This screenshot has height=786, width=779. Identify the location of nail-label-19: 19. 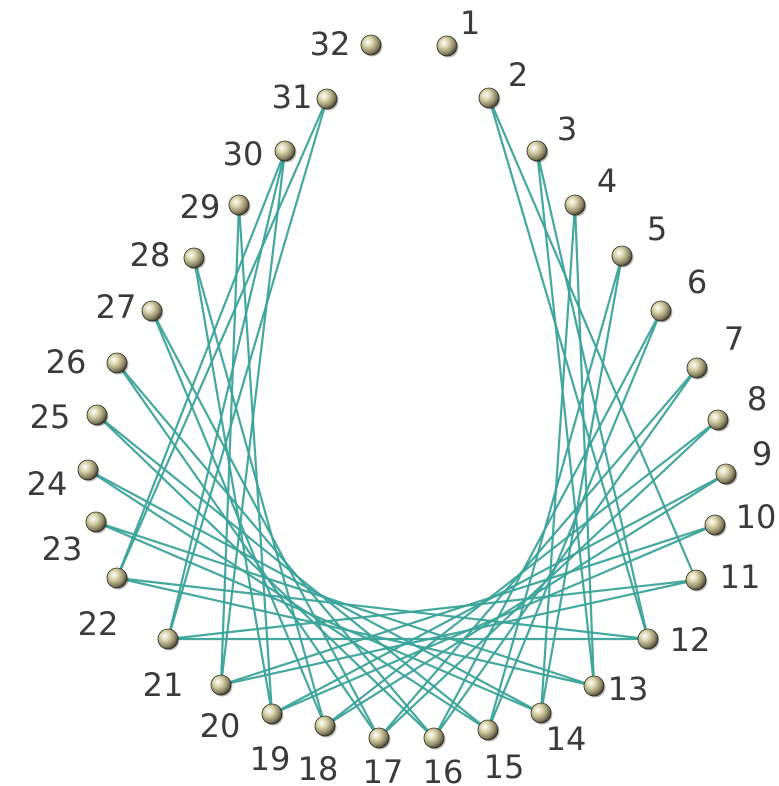
(270, 759).